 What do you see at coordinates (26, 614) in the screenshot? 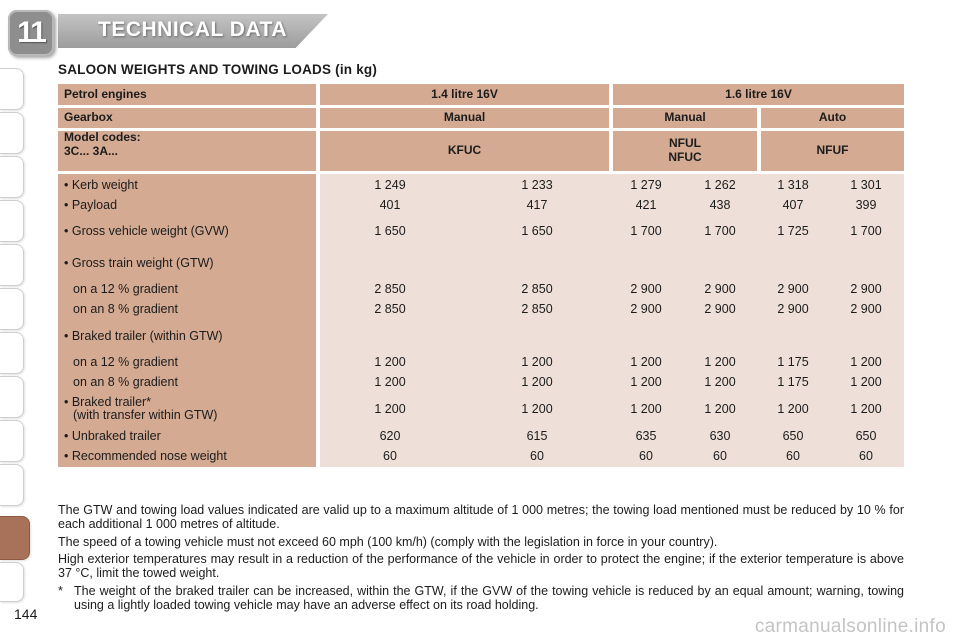
I see `page-number: 144` at bounding box center [26, 614].